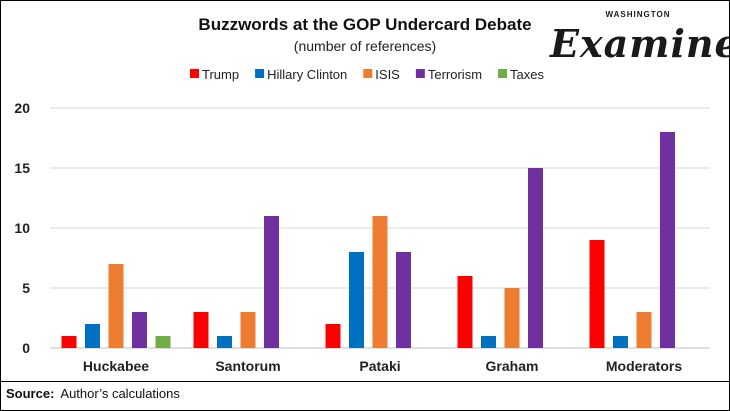 The image size is (730, 411). I want to click on bar-huckabee-hillary-clinton, so click(92, 336).